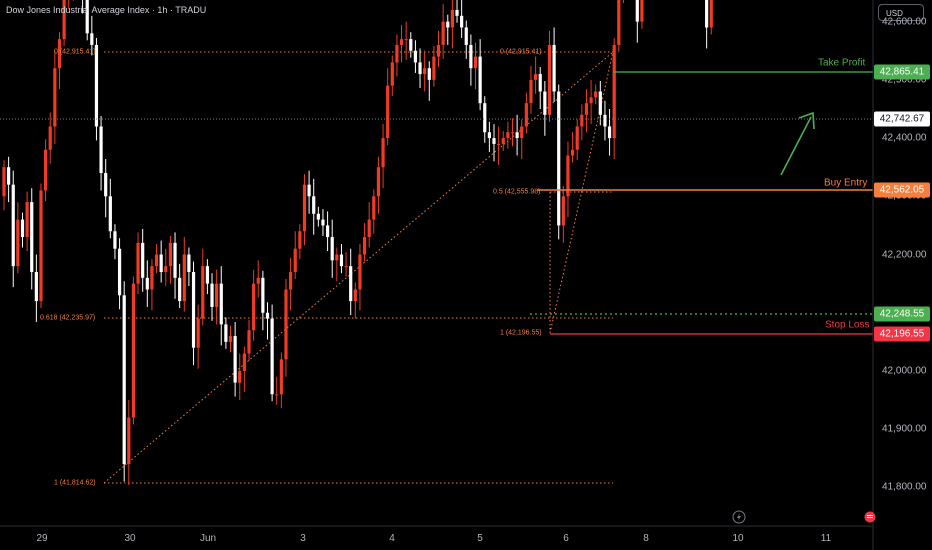 This screenshot has width=932, height=550. I want to click on take-profit-price-tag: 42,865.41, so click(902, 72).